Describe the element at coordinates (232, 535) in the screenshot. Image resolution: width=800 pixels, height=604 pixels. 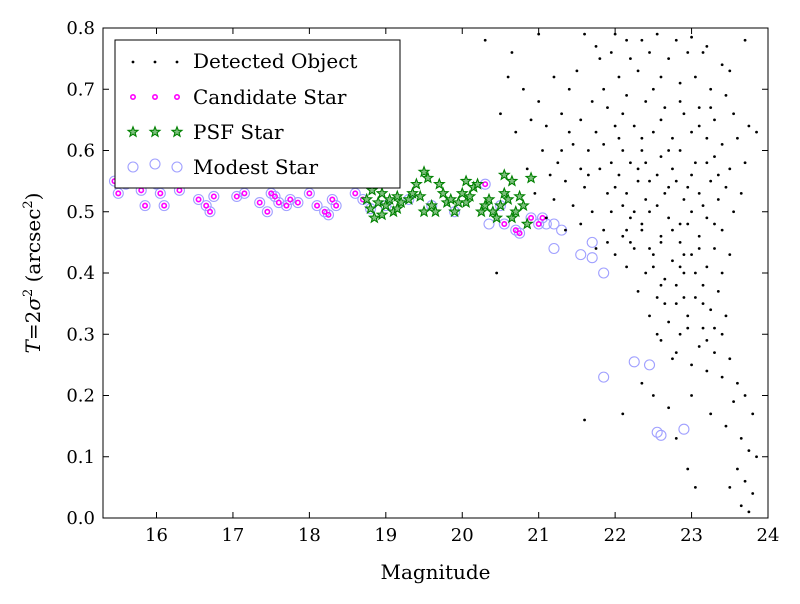
I see `x-tick-label: 17` at that location.